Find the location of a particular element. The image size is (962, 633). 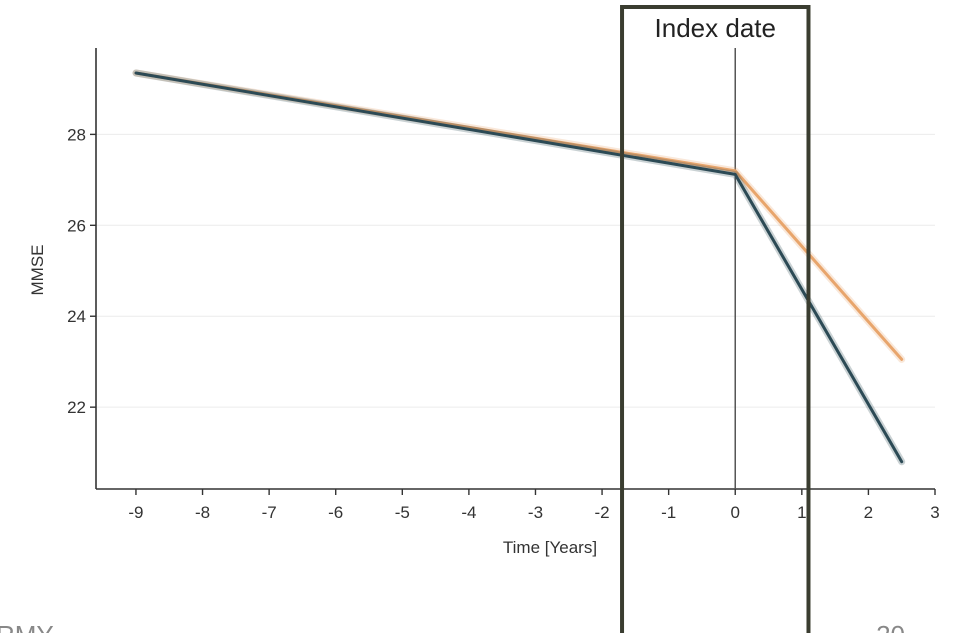

x-tick-label: -6 is located at coordinates (335, 512).